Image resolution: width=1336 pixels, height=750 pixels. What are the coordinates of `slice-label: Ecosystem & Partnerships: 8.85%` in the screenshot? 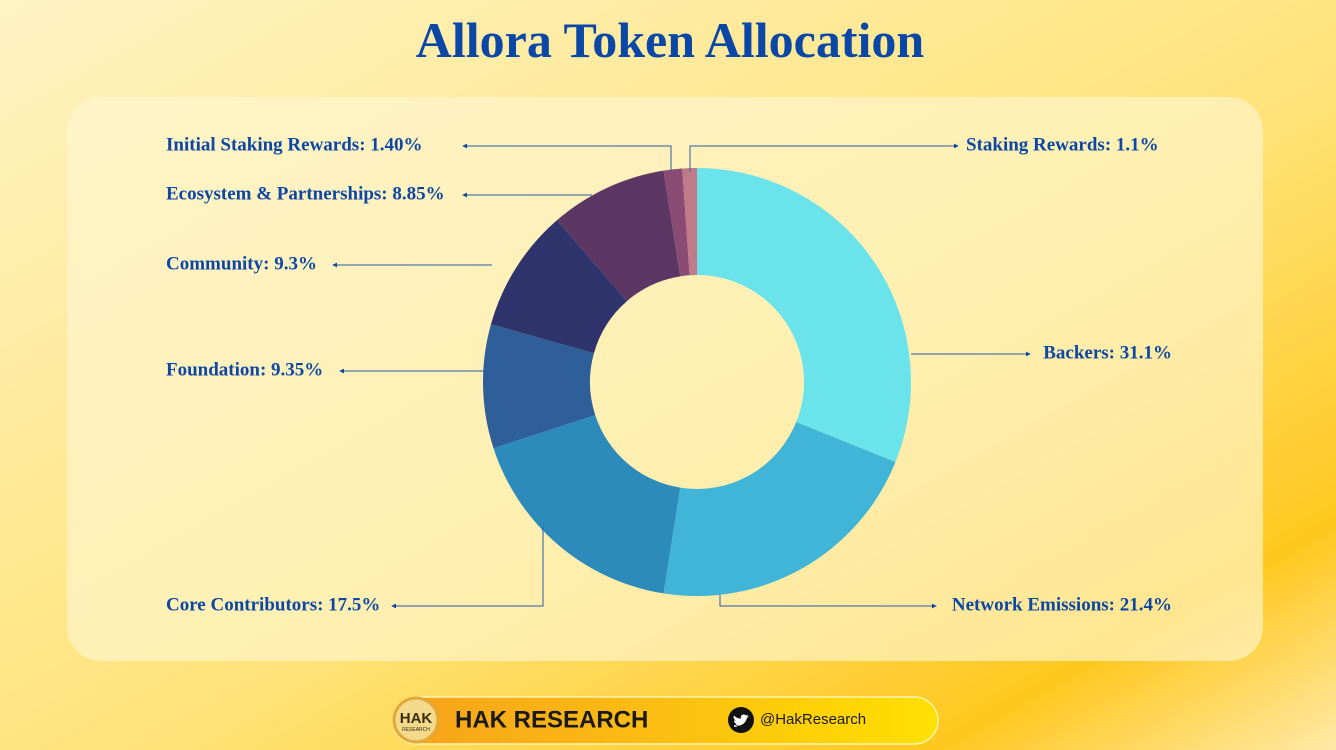 It's located at (305, 193).